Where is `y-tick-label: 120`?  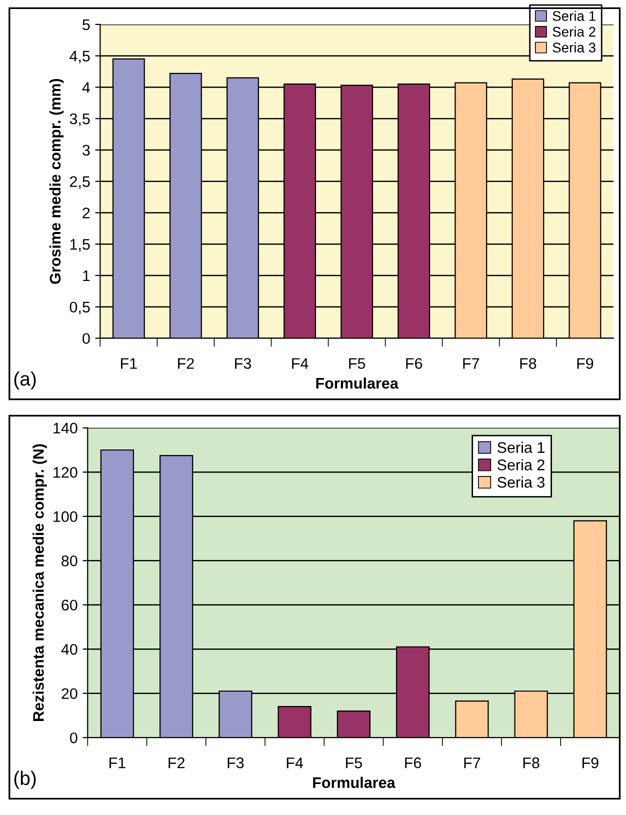
y-tick-label: 120 is located at coordinates (66, 472).